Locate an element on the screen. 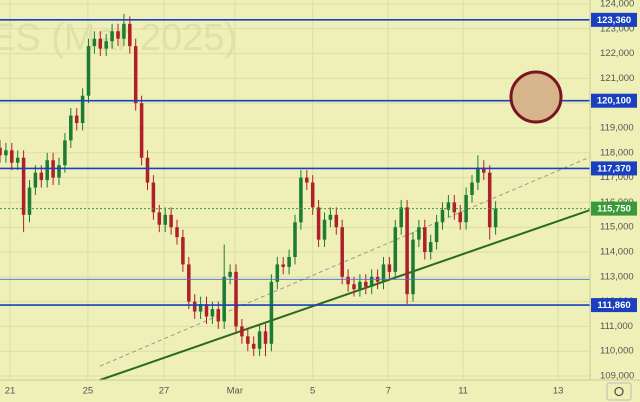 This screenshot has width=640, height=402. x-tick-label: 27 is located at coordinates (164, 391).